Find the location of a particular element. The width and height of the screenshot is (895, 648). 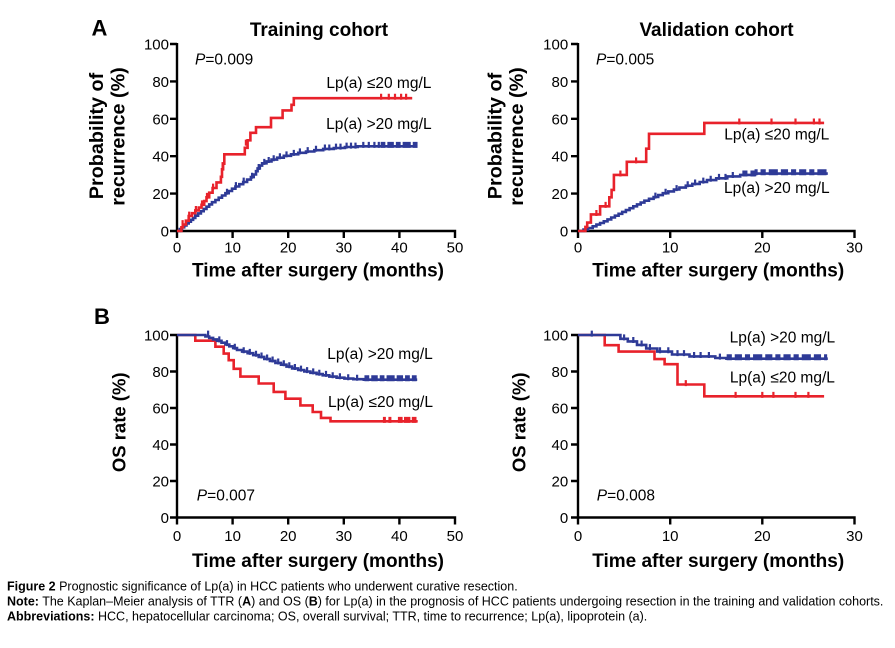

svg-text: A is located at coordinates (100, 27).